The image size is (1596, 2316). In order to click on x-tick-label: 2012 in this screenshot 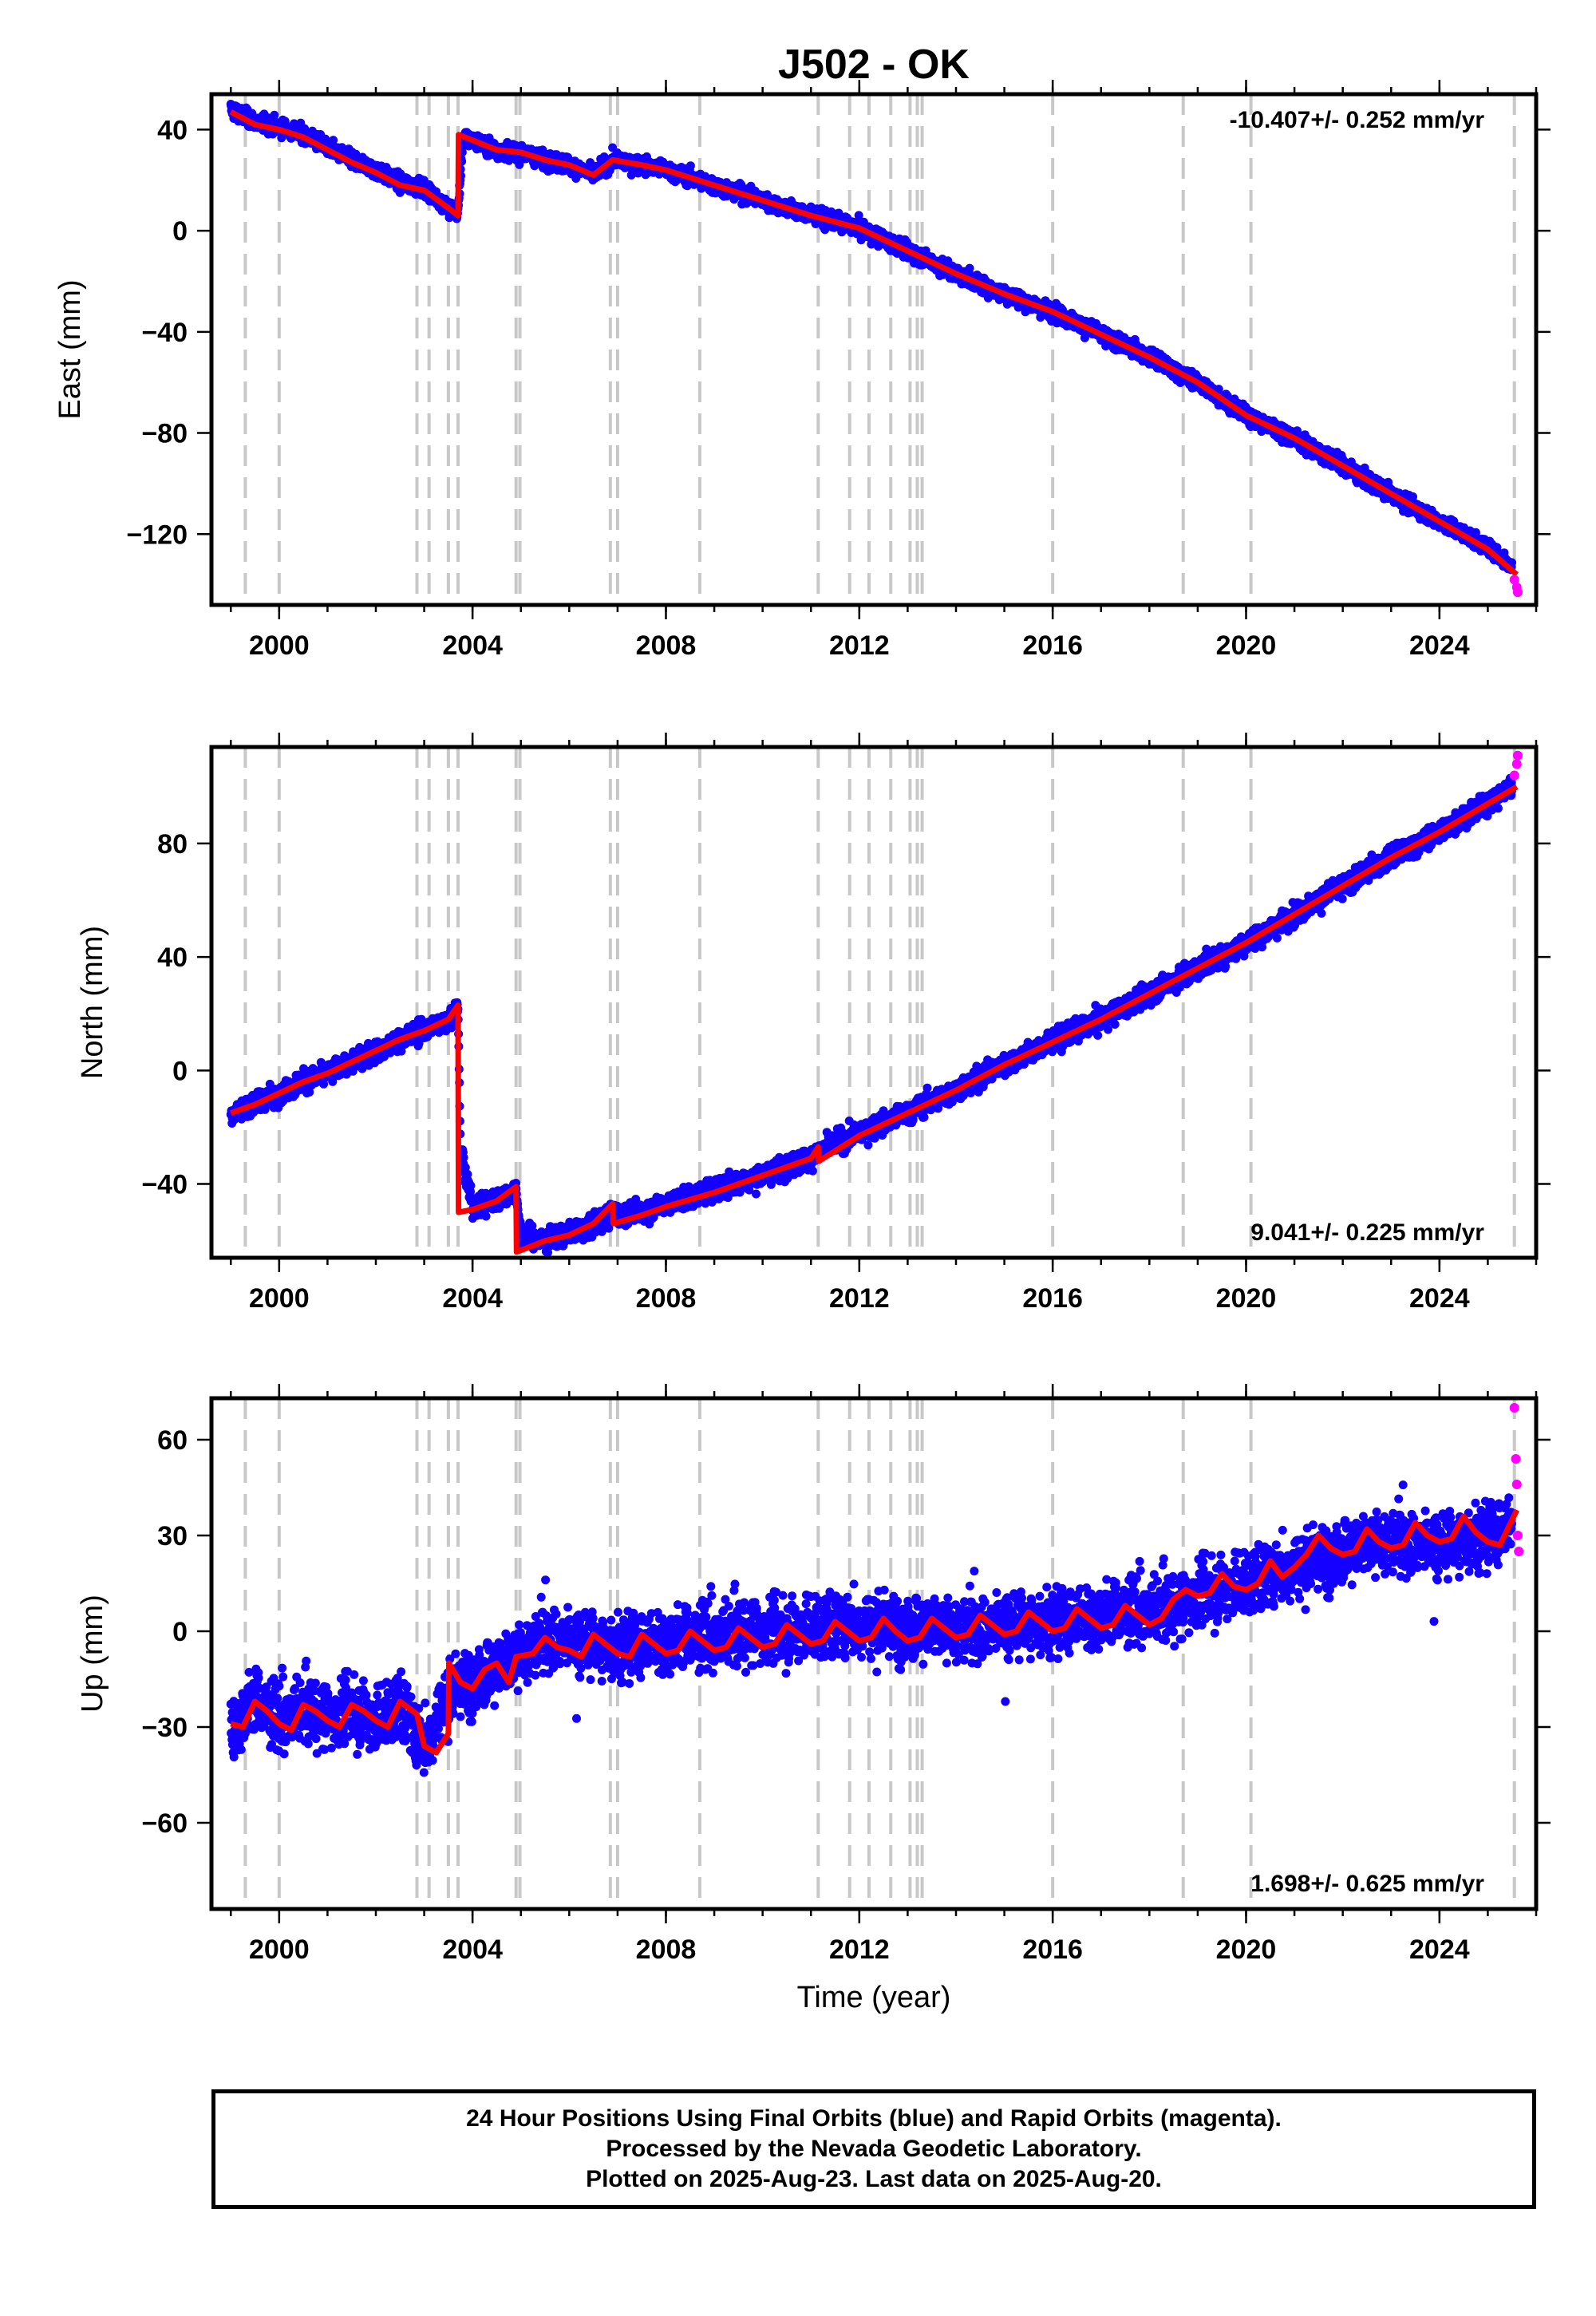, I will do `click(859, 645)`.